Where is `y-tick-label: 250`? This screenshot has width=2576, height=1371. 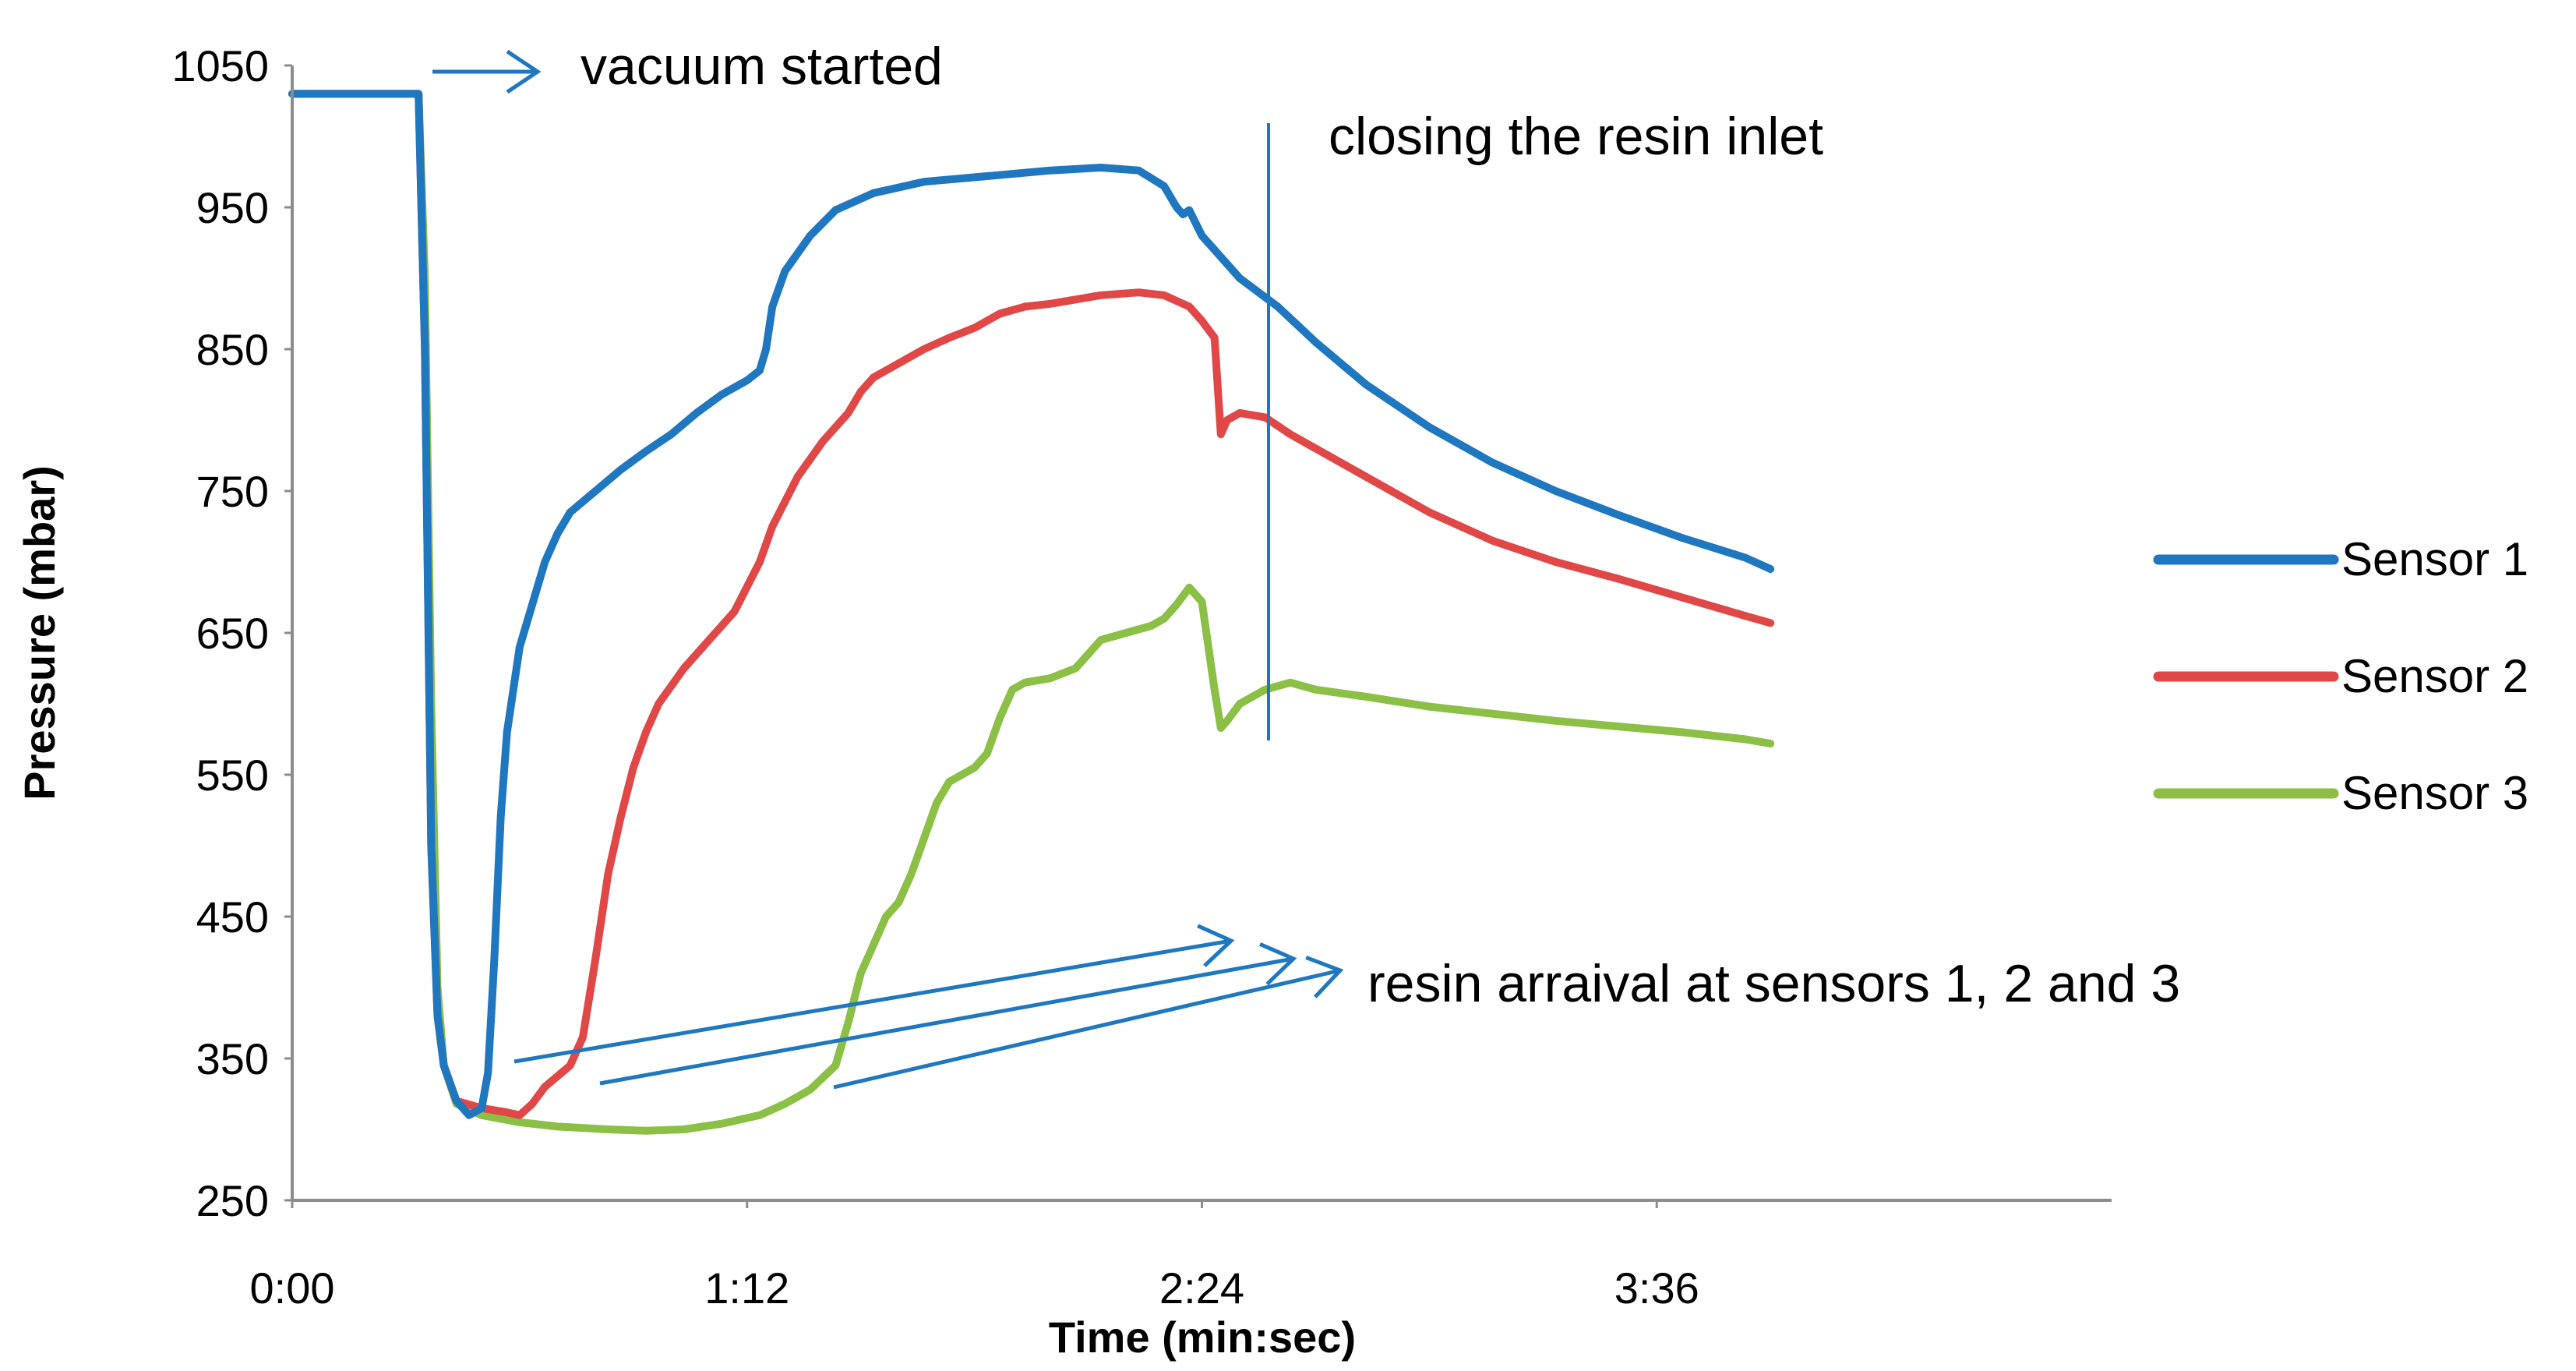
y-tick-label: 250 is located at coordinates (232, 1200).